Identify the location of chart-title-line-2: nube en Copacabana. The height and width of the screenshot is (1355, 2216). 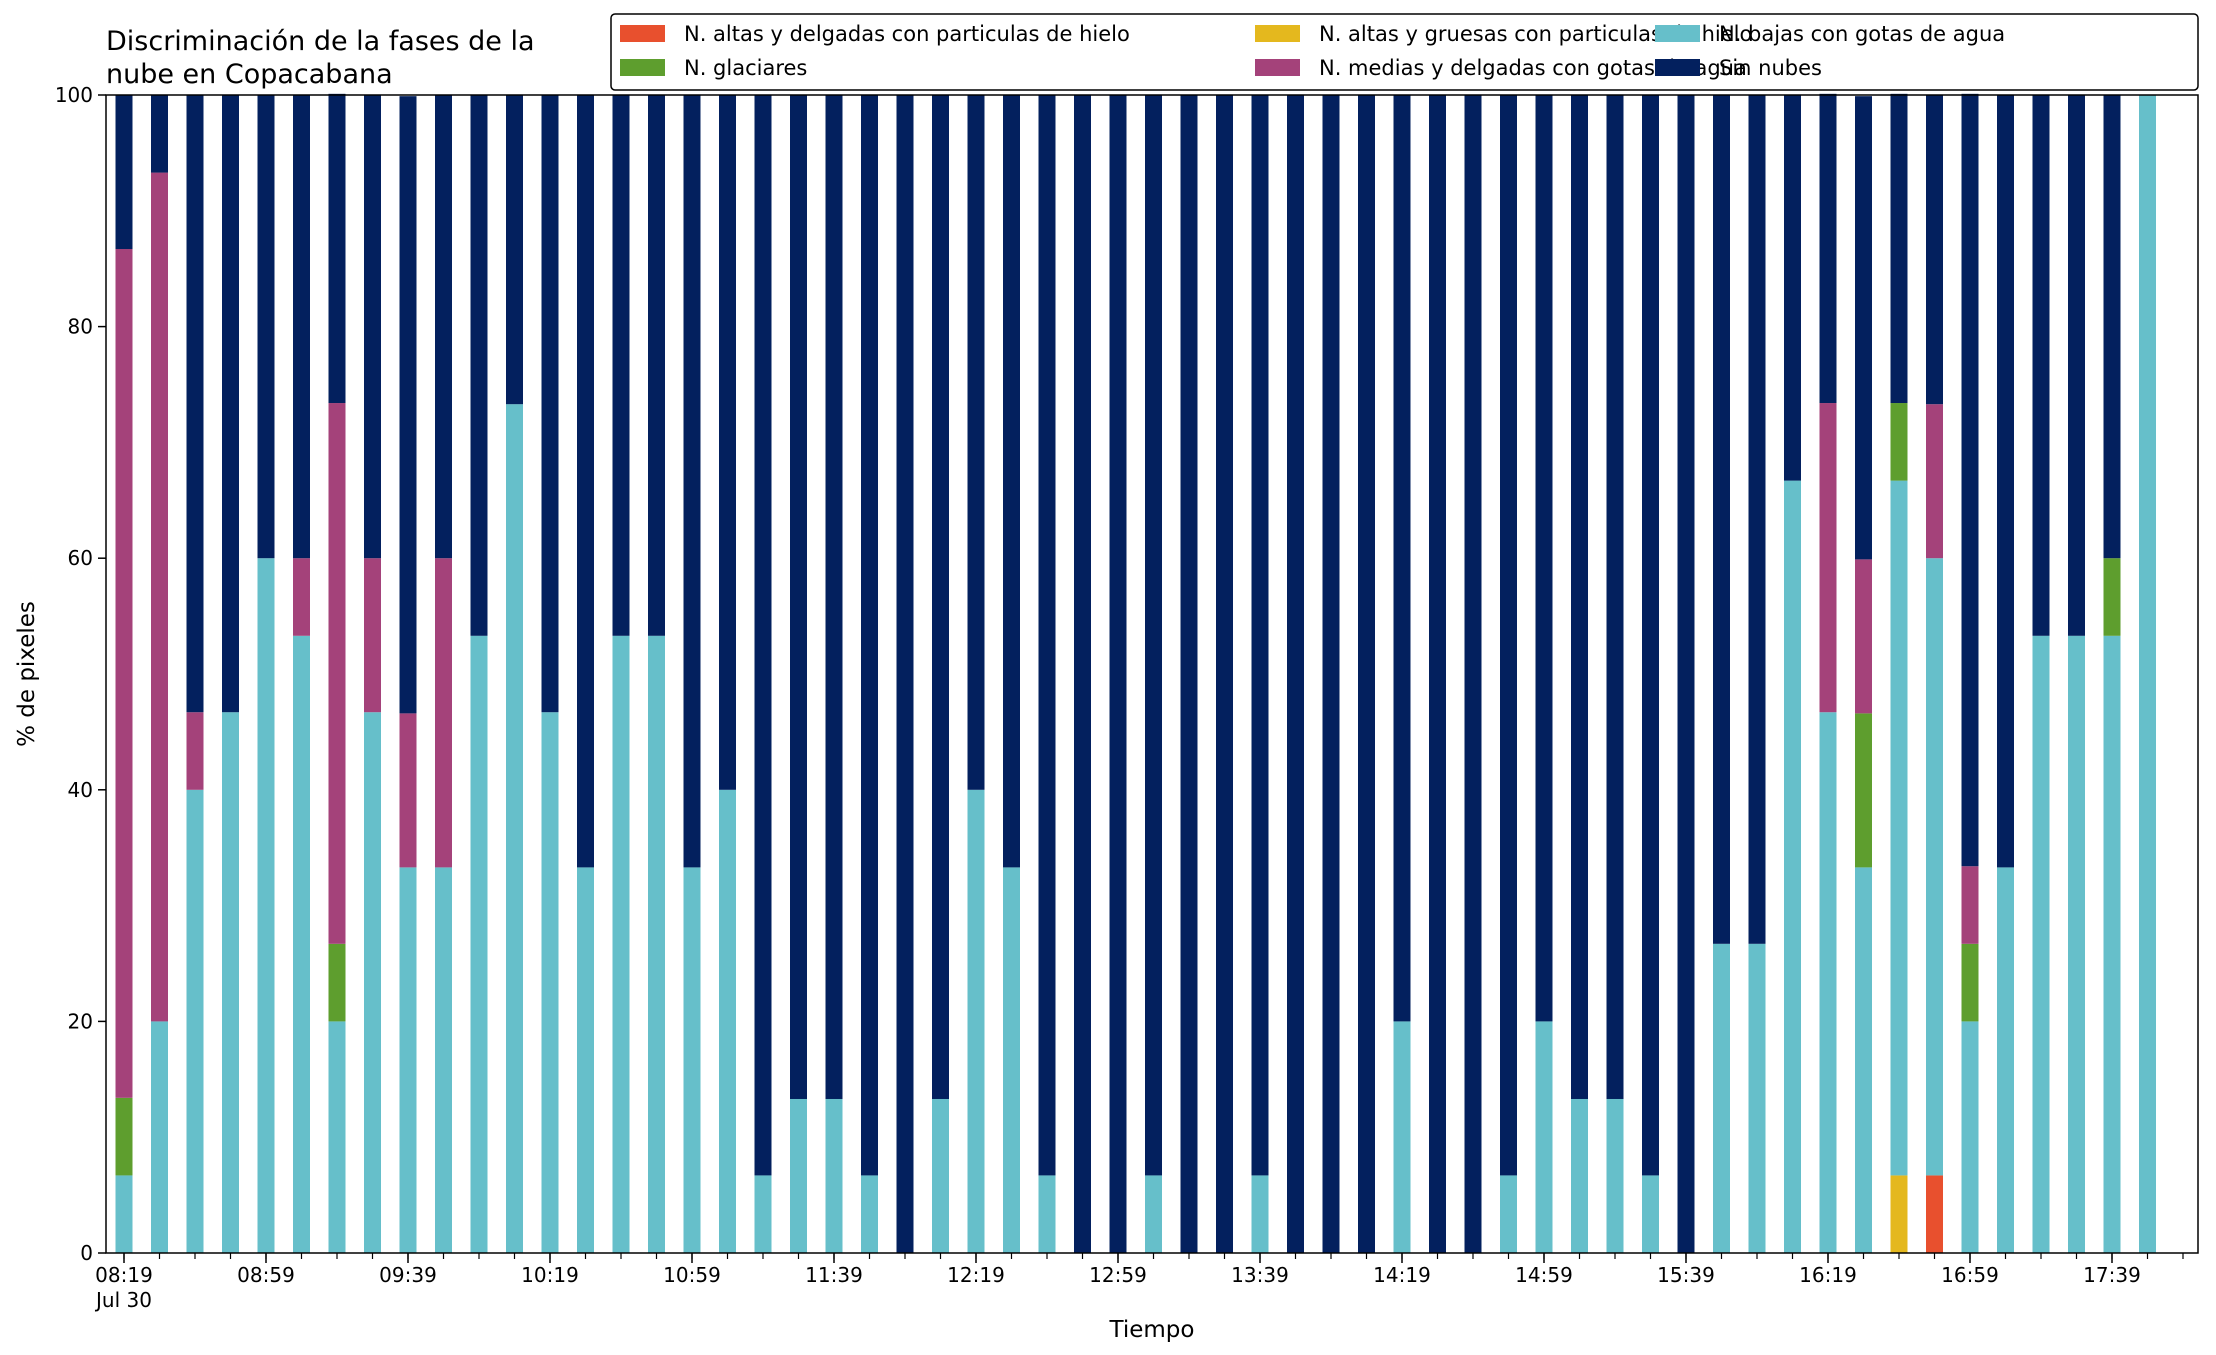
(249, 74).